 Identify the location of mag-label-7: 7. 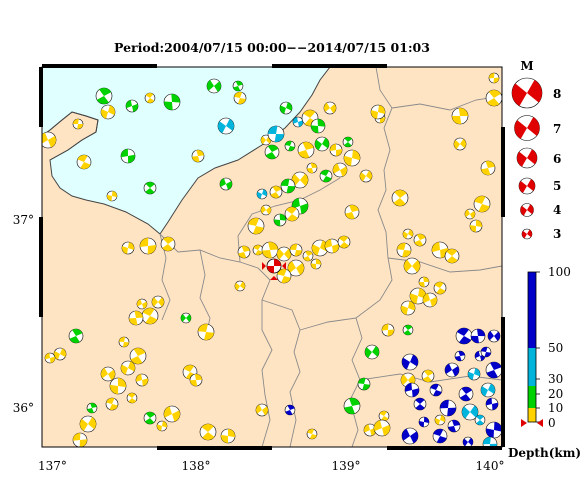
(557, 129).